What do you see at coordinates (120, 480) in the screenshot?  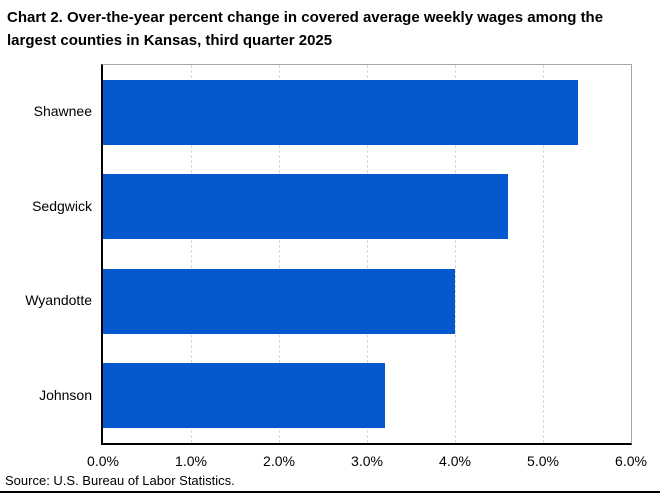 I see `source-note: Source: U.S. Bureau of Labor Statistics.` at bounding box center [120, 480].